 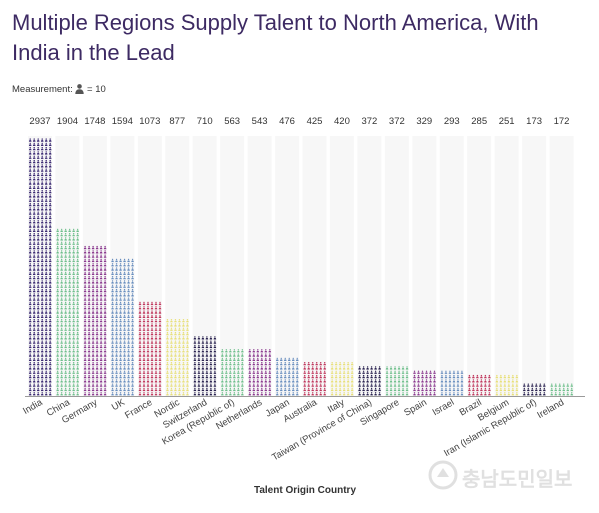 What do you see at coordinates (94, 121) in the screenshot?
I see `value-label: 1748` at bounding box center [94, 121].